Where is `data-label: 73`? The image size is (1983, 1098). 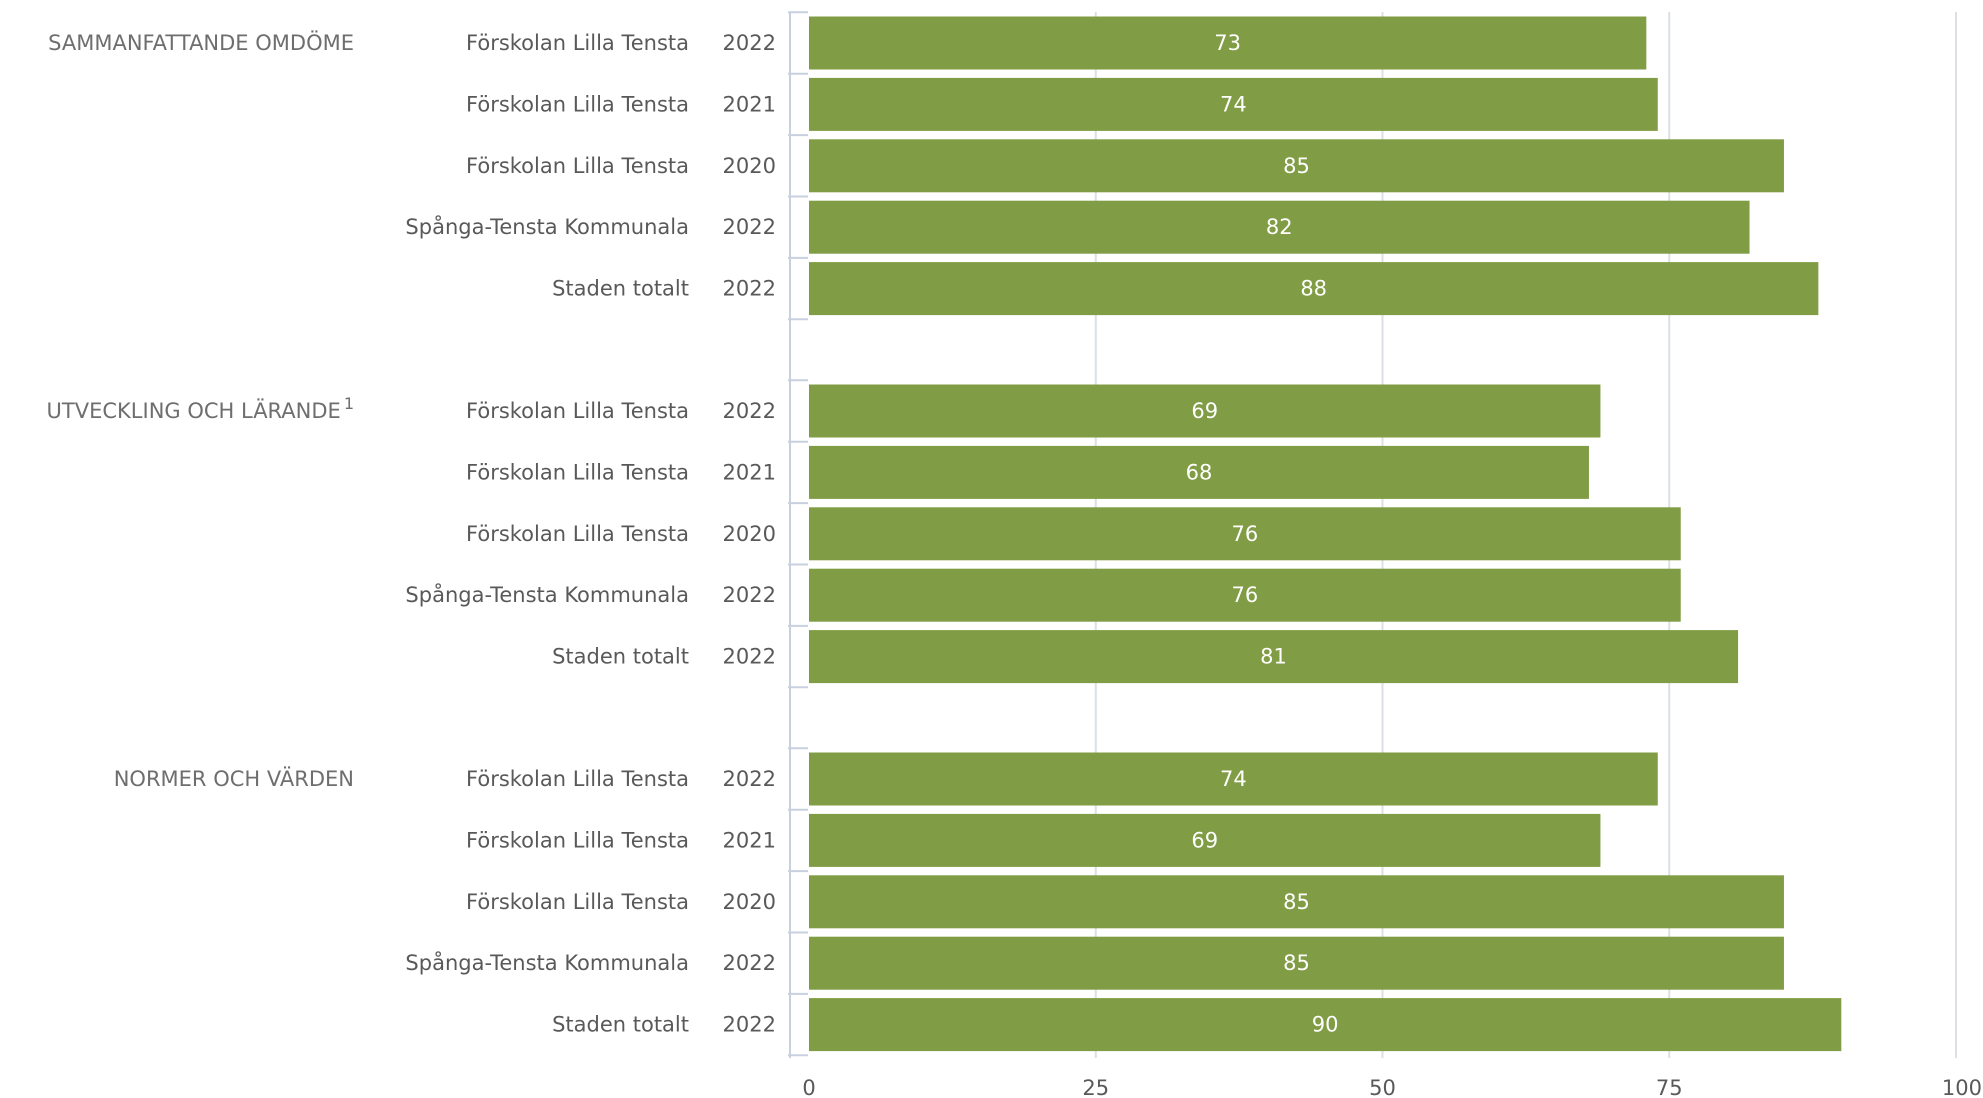
data-label: 73 is located at coordinates (1227, 43).